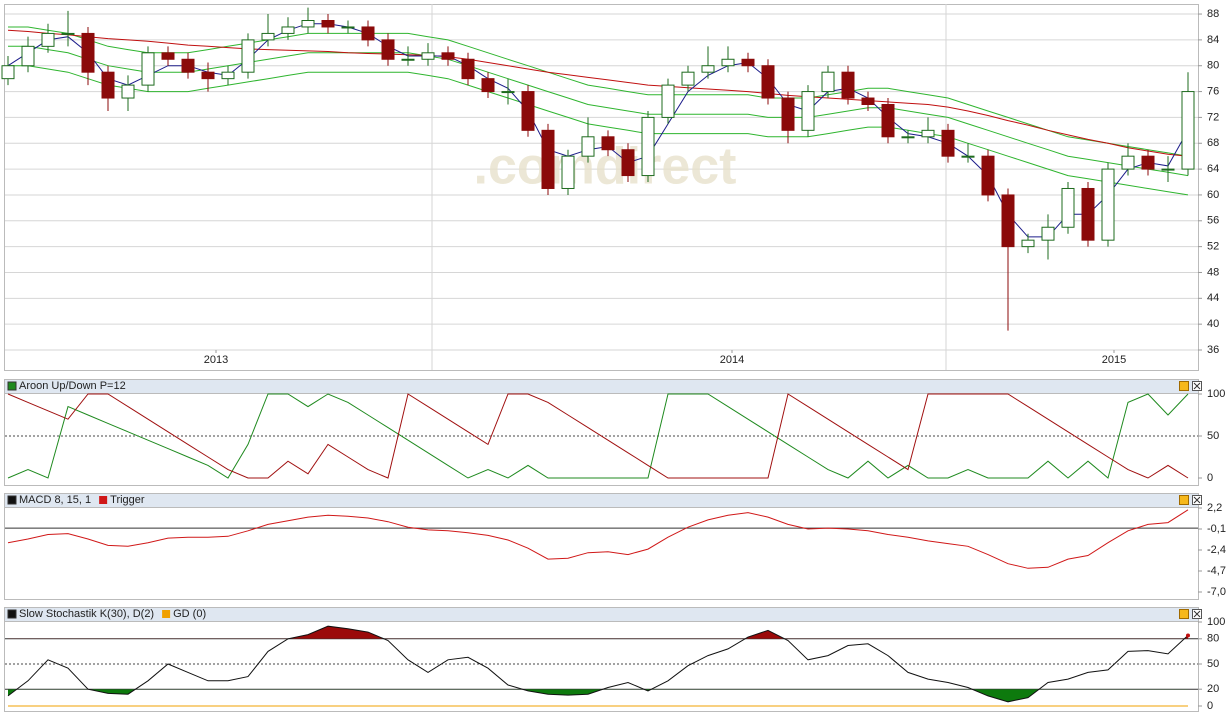  Describe the element at coordinates (1216, 592) in the screenshot. I see `y-tick-label: -7,0` at that location.